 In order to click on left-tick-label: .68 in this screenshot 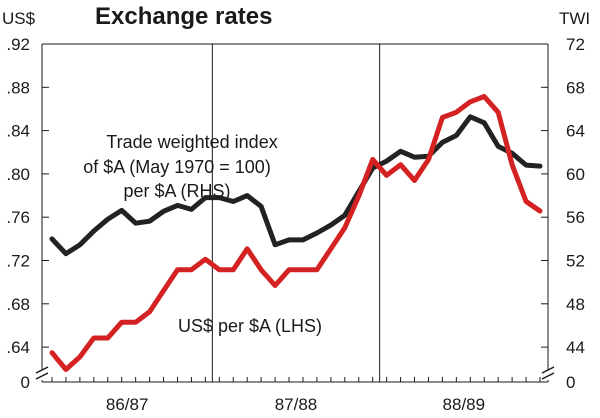, I will do `click(18, 304)`.